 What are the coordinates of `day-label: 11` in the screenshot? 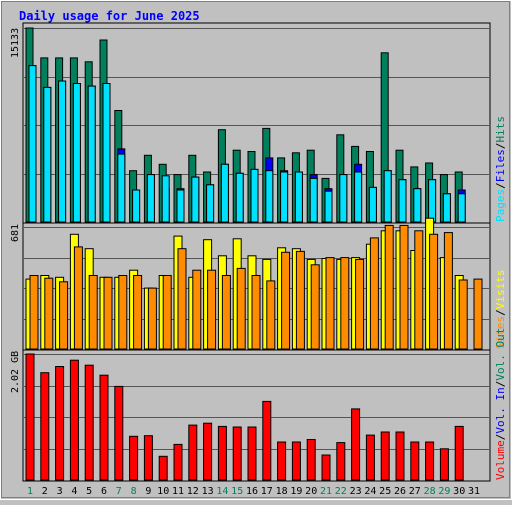 It's located at (178, 491).